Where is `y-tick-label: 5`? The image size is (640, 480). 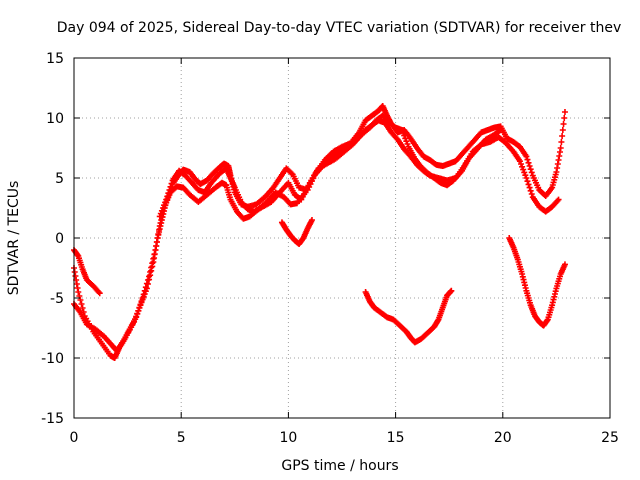
y-tick-label: 5 is located at coordinates (59, 179).